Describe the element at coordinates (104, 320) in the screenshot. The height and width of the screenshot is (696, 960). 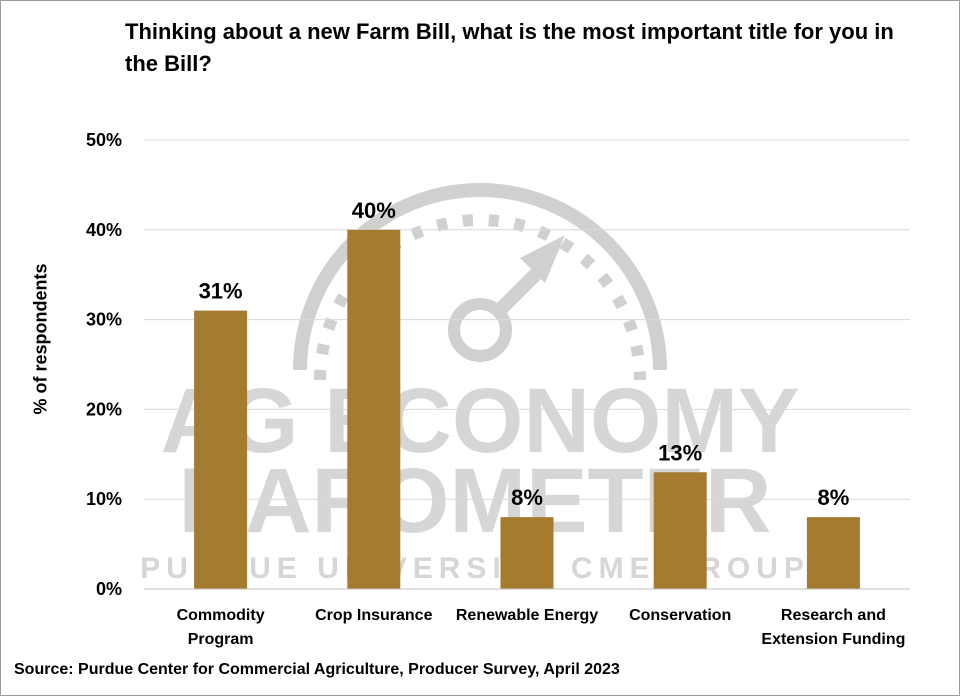
I see `y-tick-label: 30%` at that location.